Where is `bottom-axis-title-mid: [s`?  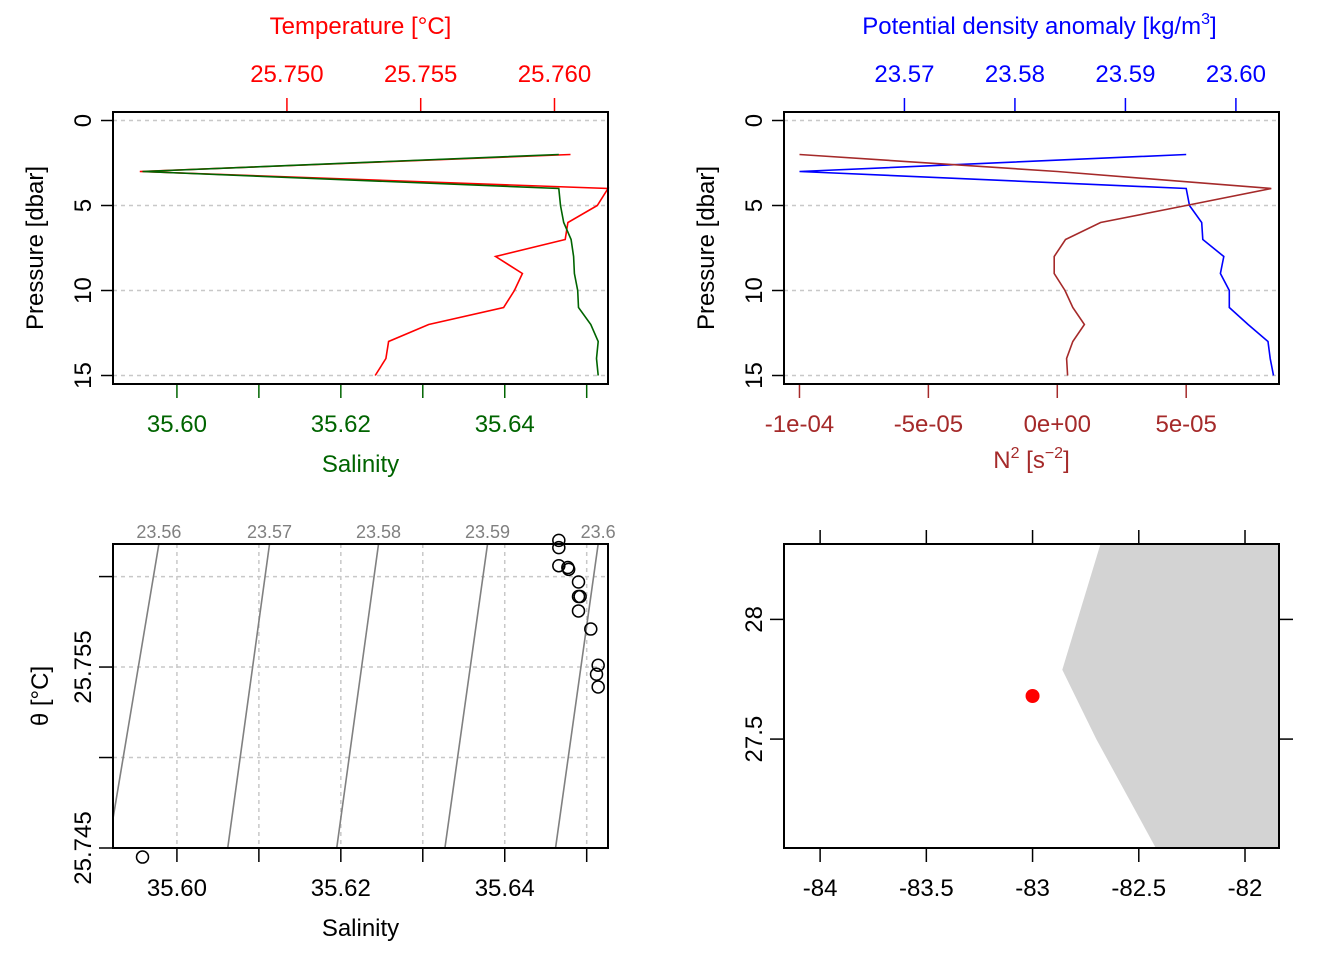 bottom-axis-title-mid: [s is located at coordinates (1031, 460).